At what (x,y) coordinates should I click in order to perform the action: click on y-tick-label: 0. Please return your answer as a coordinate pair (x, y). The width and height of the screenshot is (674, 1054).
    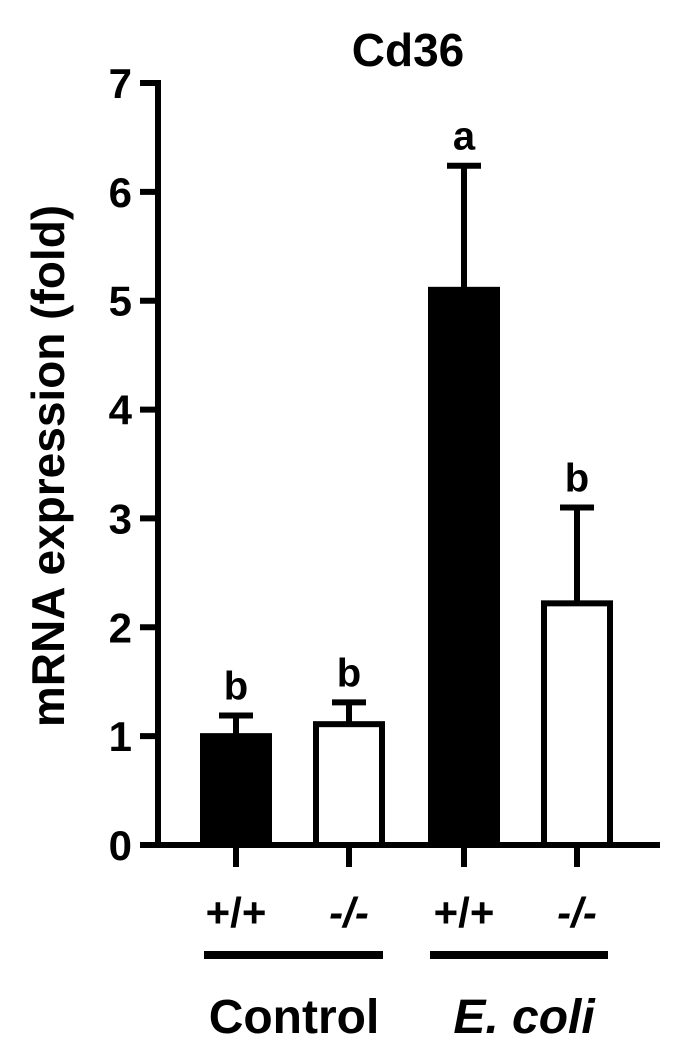
    Looking at the image, I should click on (120, 845).